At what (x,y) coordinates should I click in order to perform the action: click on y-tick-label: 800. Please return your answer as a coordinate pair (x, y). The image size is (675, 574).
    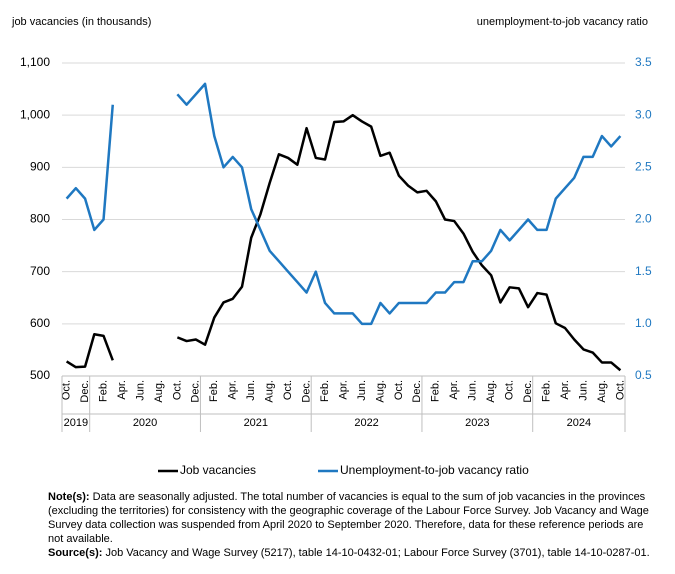
    Looking at the image, I should click on (40, 219).